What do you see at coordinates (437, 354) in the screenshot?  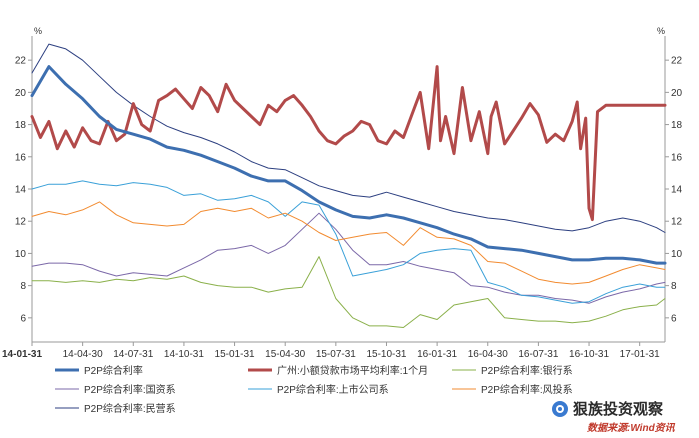 I see `x-tick-label: 16-01-31` at bounding box center [437, 354].